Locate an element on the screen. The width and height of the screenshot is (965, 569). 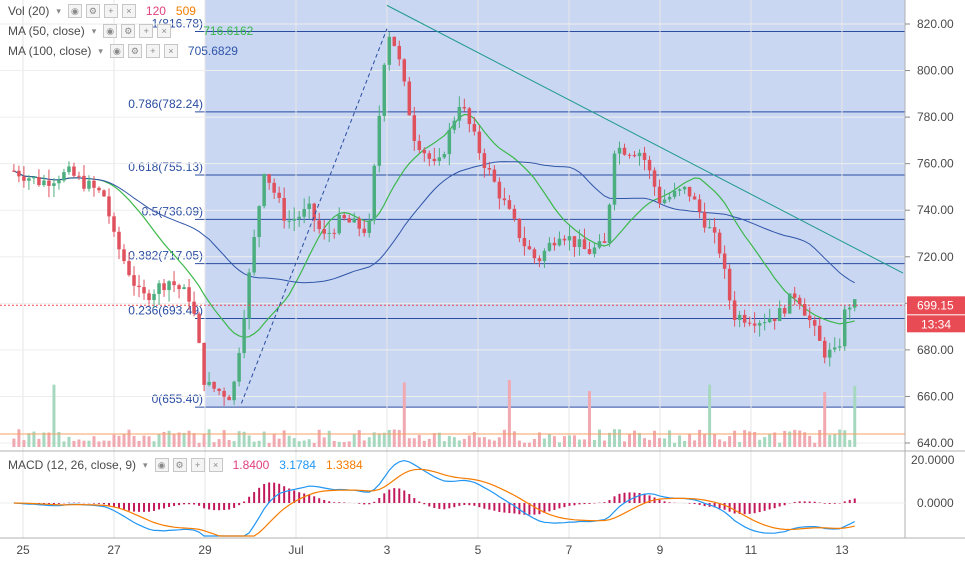
macd-value-1: 1.8400 is located at coordinates (251, 465).